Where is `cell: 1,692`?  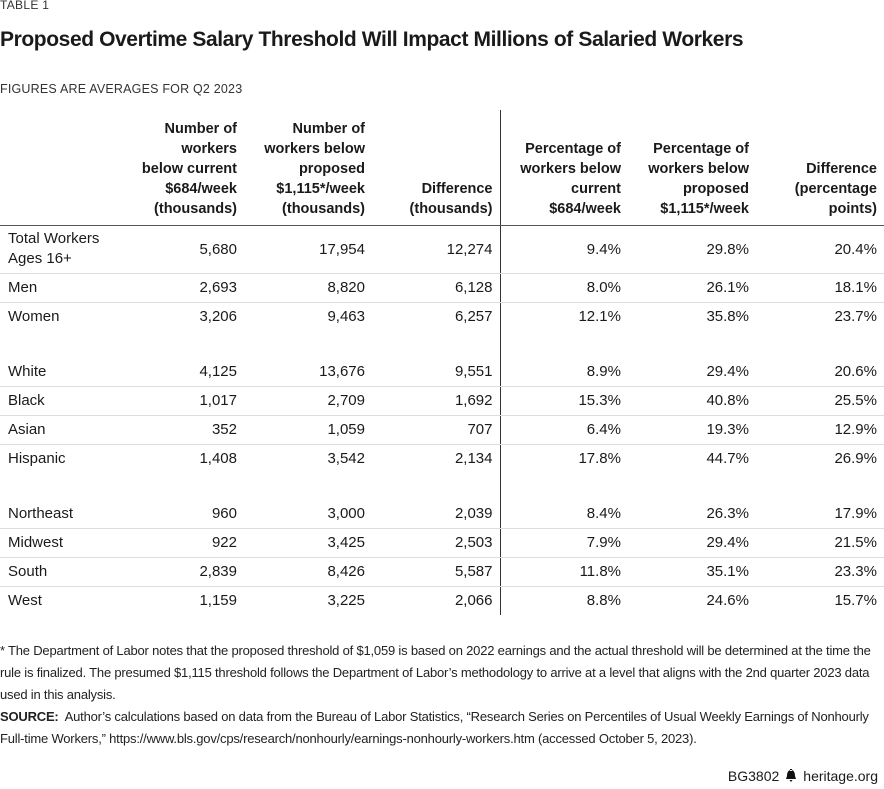 cell: 1,692 is located at coordinates (436, 401).